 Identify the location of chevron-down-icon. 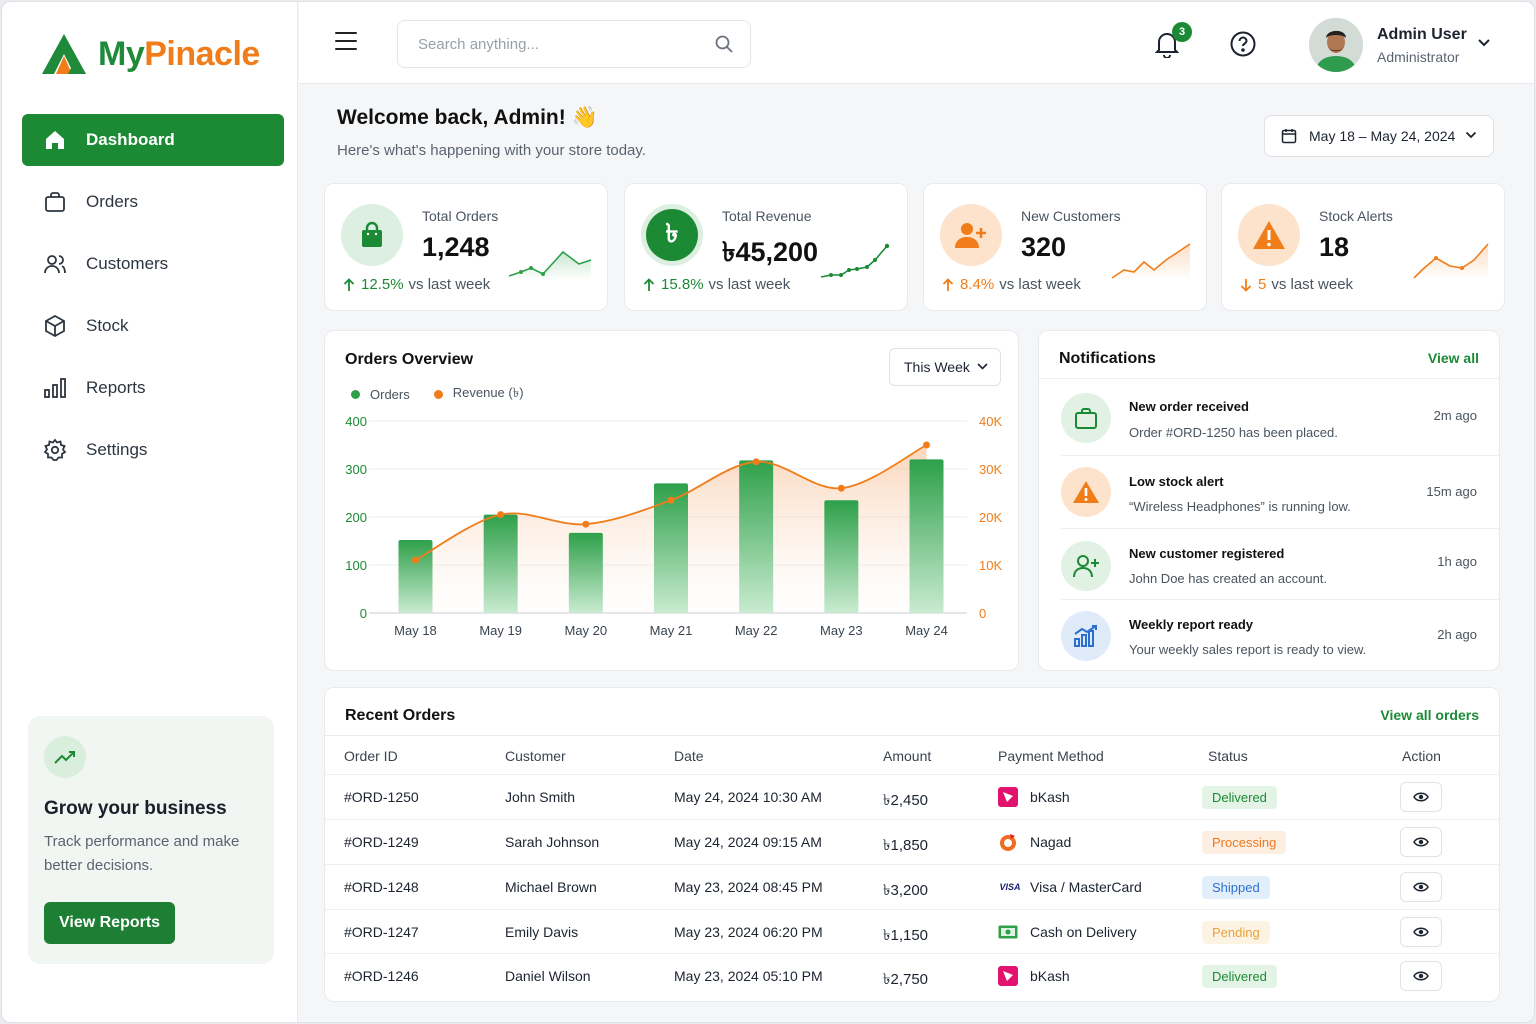
(1484, 43).